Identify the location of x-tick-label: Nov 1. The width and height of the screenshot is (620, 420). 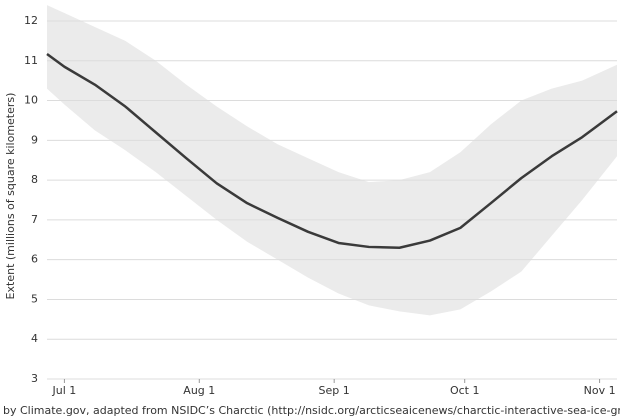
(600, 390).